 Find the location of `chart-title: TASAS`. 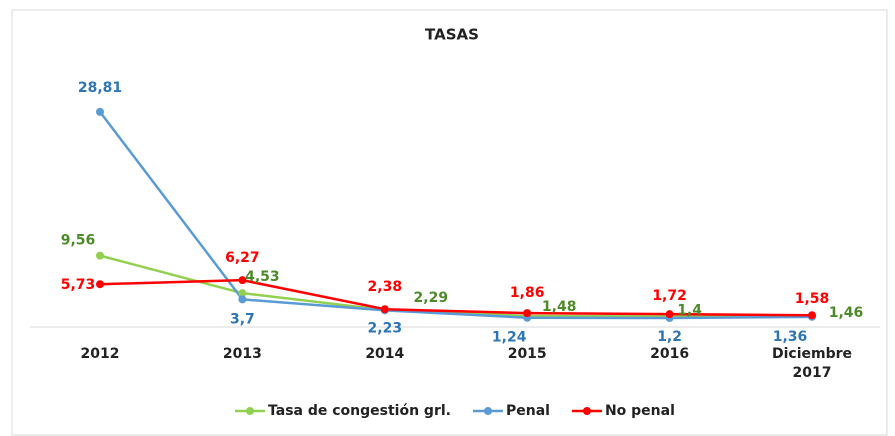

chart-title: TASAS is located at coordinates (452, 35).